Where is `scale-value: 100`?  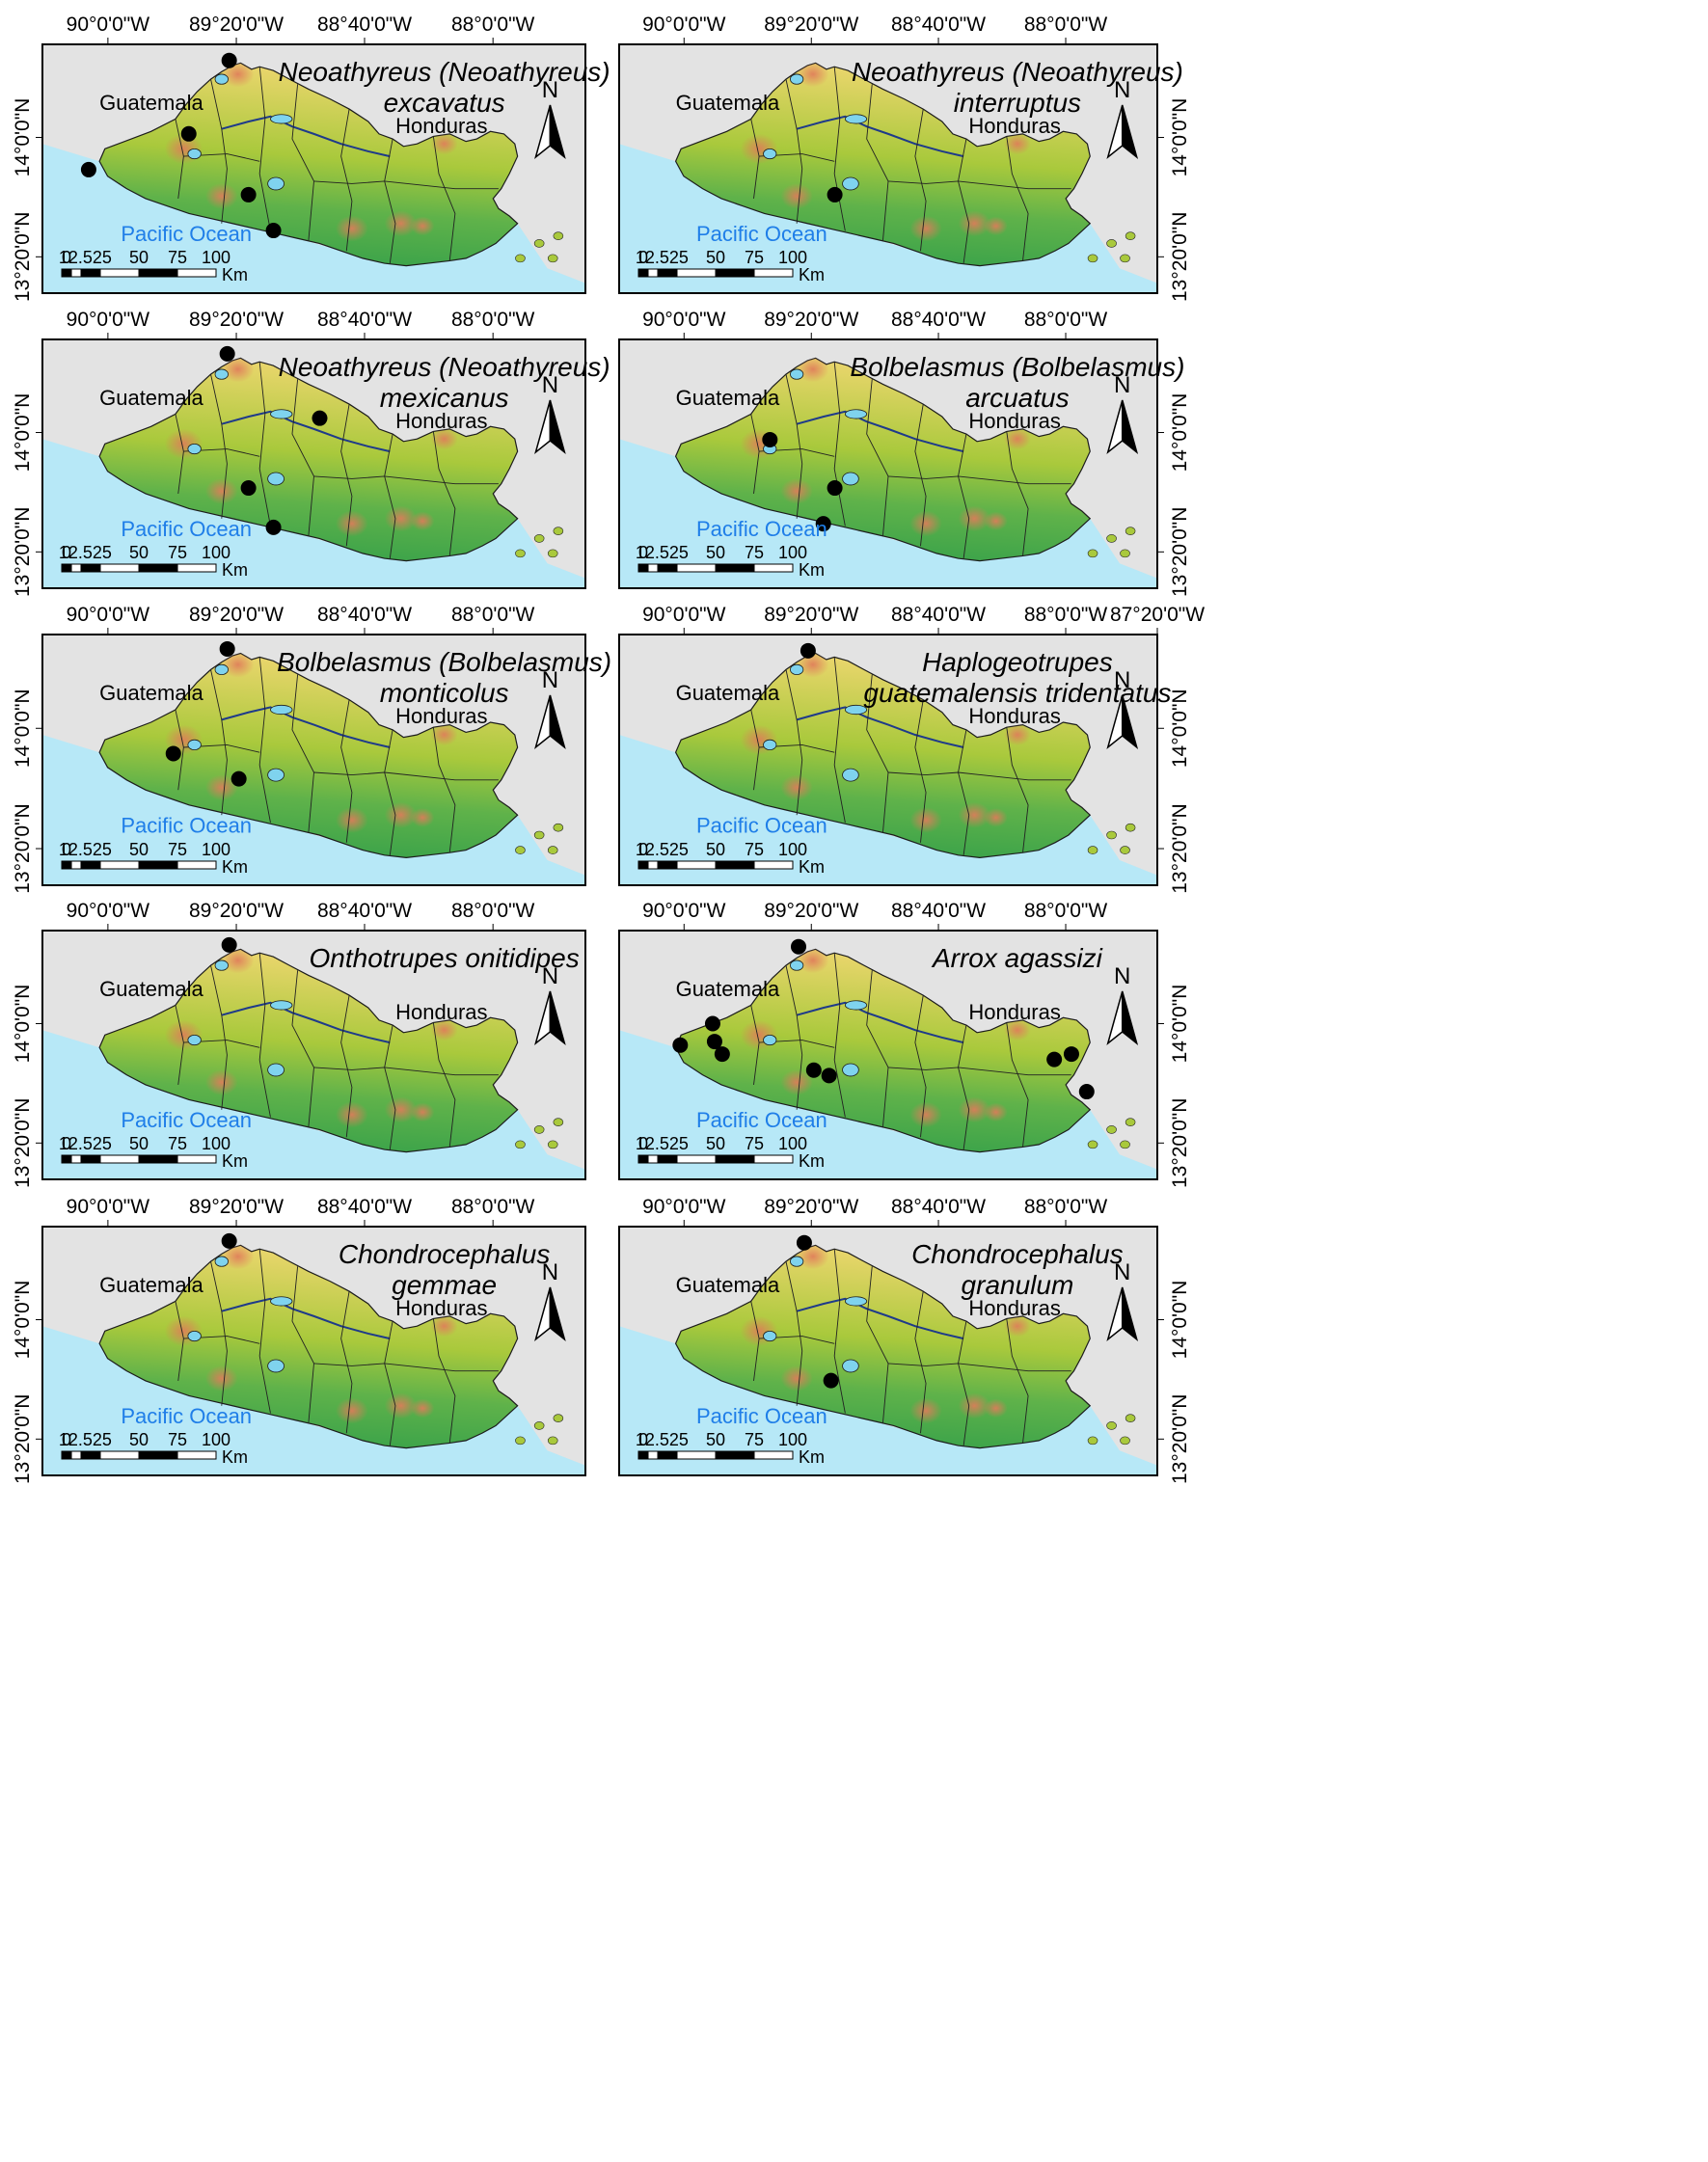 scale-value: 100 is located at coordinates (792, 849).